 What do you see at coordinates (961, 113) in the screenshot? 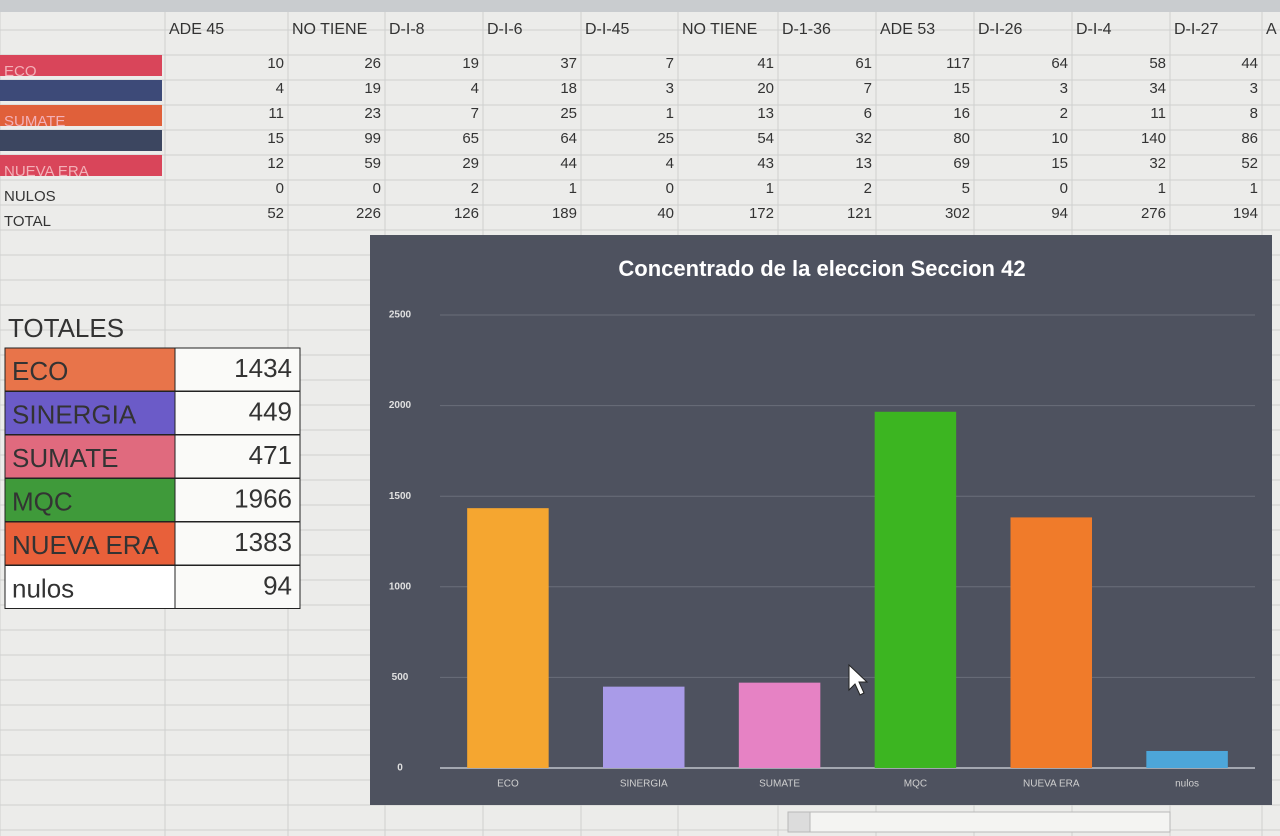
I see `cell-value: 16` at bounding box center [961, 113].